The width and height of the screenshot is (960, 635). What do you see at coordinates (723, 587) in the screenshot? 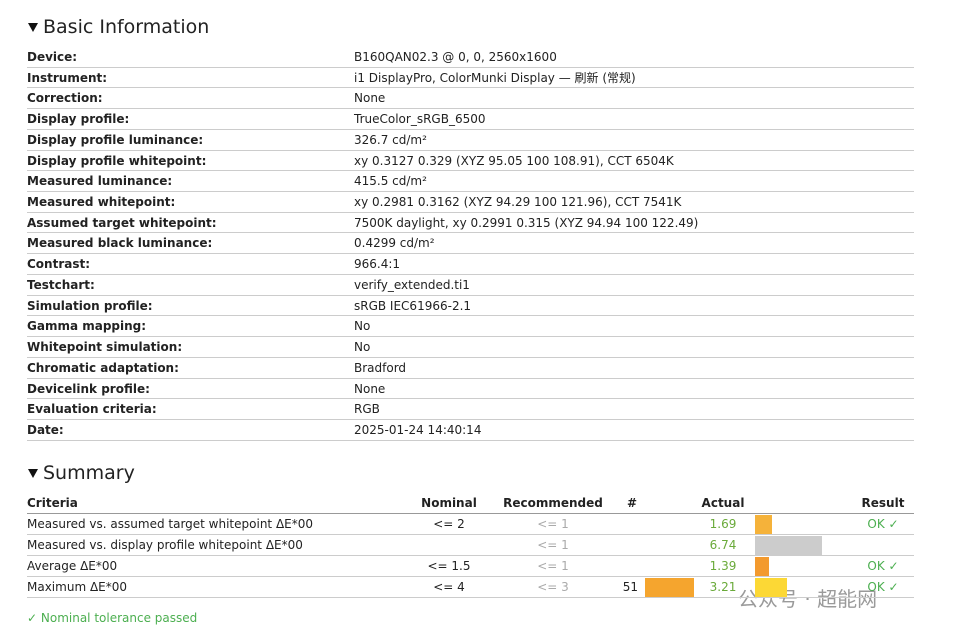
I see `actual: 3.21` at bounding box center [723, 587].